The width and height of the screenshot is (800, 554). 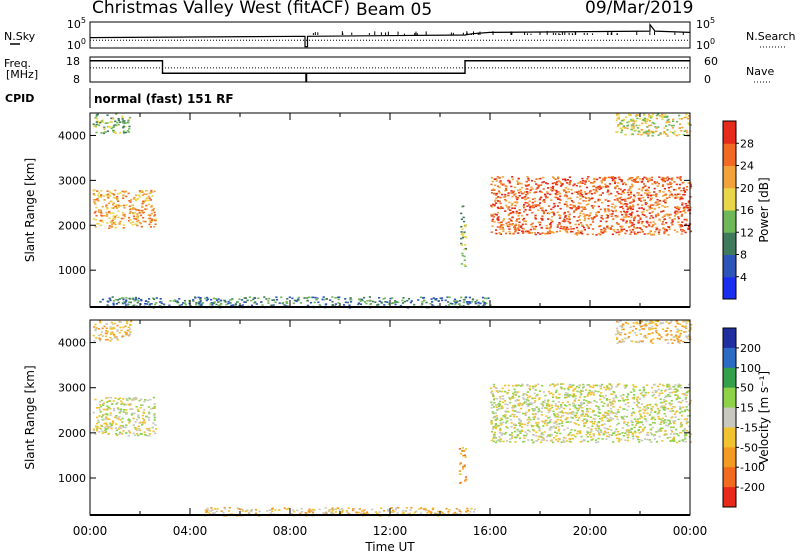 What do you see at coordinates (729, 398) in the screenshot?
I see `colorbar-segment` at bounding box center [729, 398].